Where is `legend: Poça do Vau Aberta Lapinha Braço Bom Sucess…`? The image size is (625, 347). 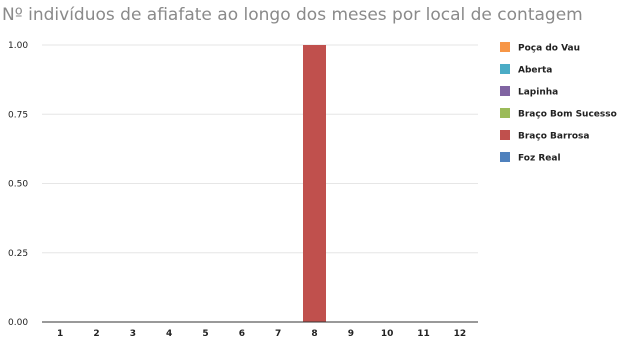
legend: Poça do Vau Aberta Lapinha Braço Bom Sucess… is located at coordinates (558, 103).